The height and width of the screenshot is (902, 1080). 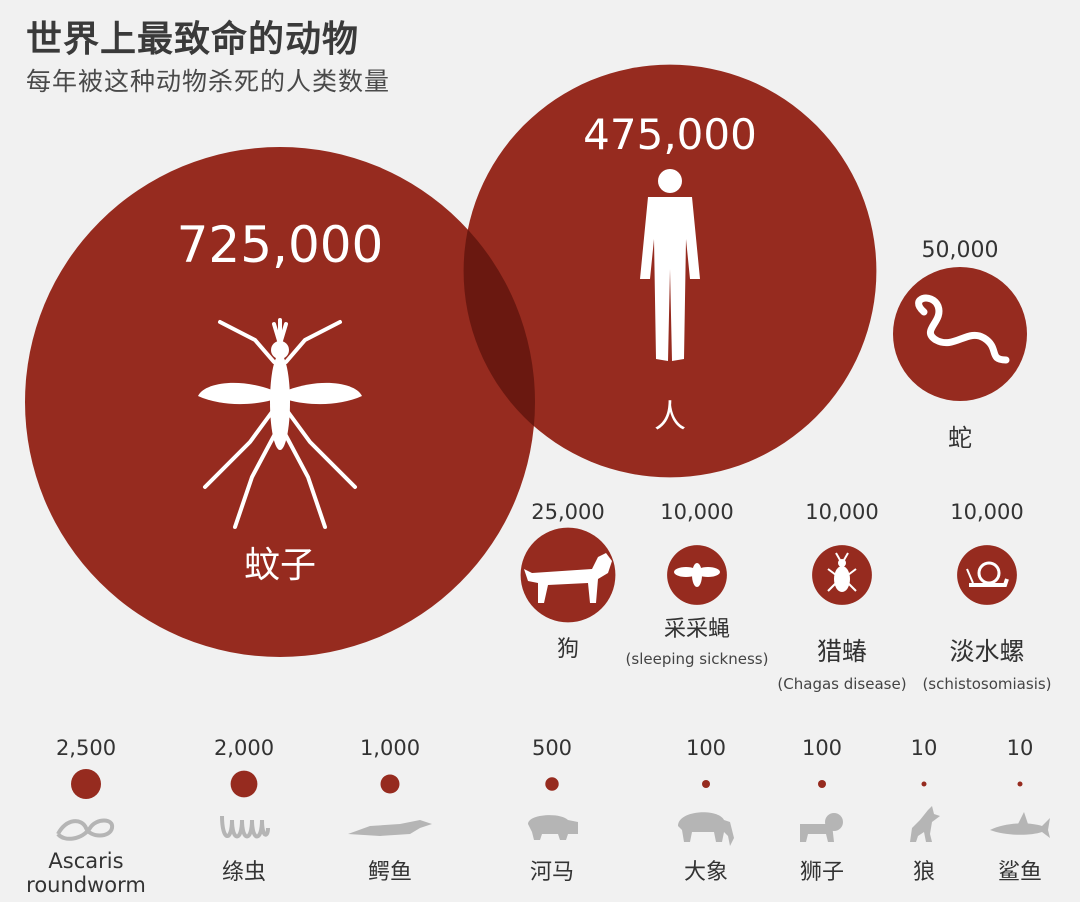 I want to click on sublabel-snail: (schistosomiasis), so click(x=986, y=684).